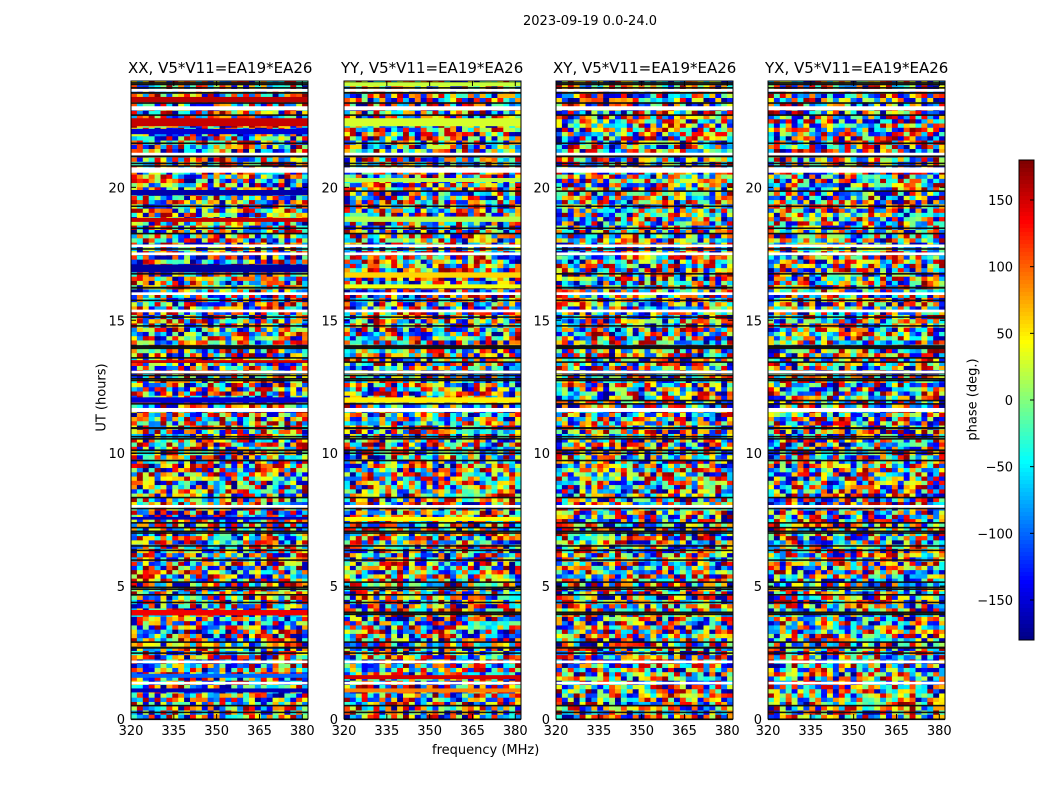 Image resolution: width=1050 pixels, height=800 pixels. Describe the element at coordinates (1026, 400) in the screenshot. I see `colorbar-gradient` at that location.